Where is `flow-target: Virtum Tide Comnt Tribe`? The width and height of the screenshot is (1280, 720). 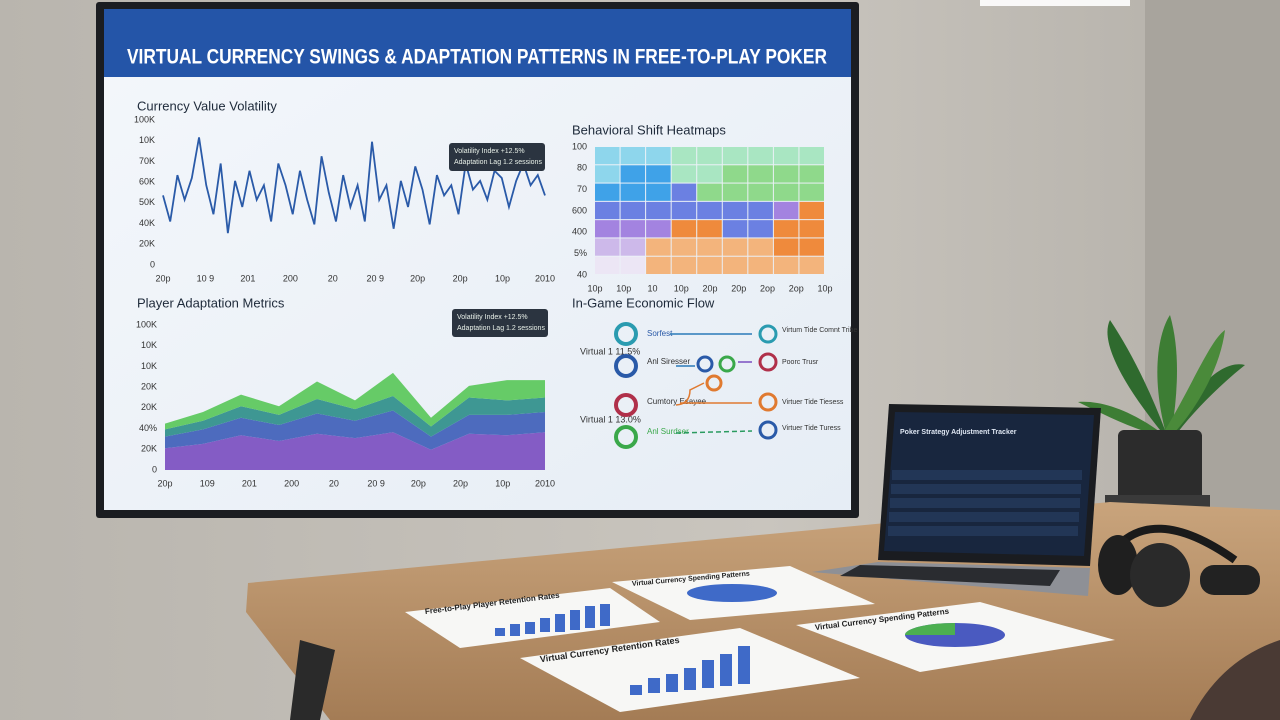 flow-target: Virtum Tide Comnt Tribe is located at coordinates (819, 330).